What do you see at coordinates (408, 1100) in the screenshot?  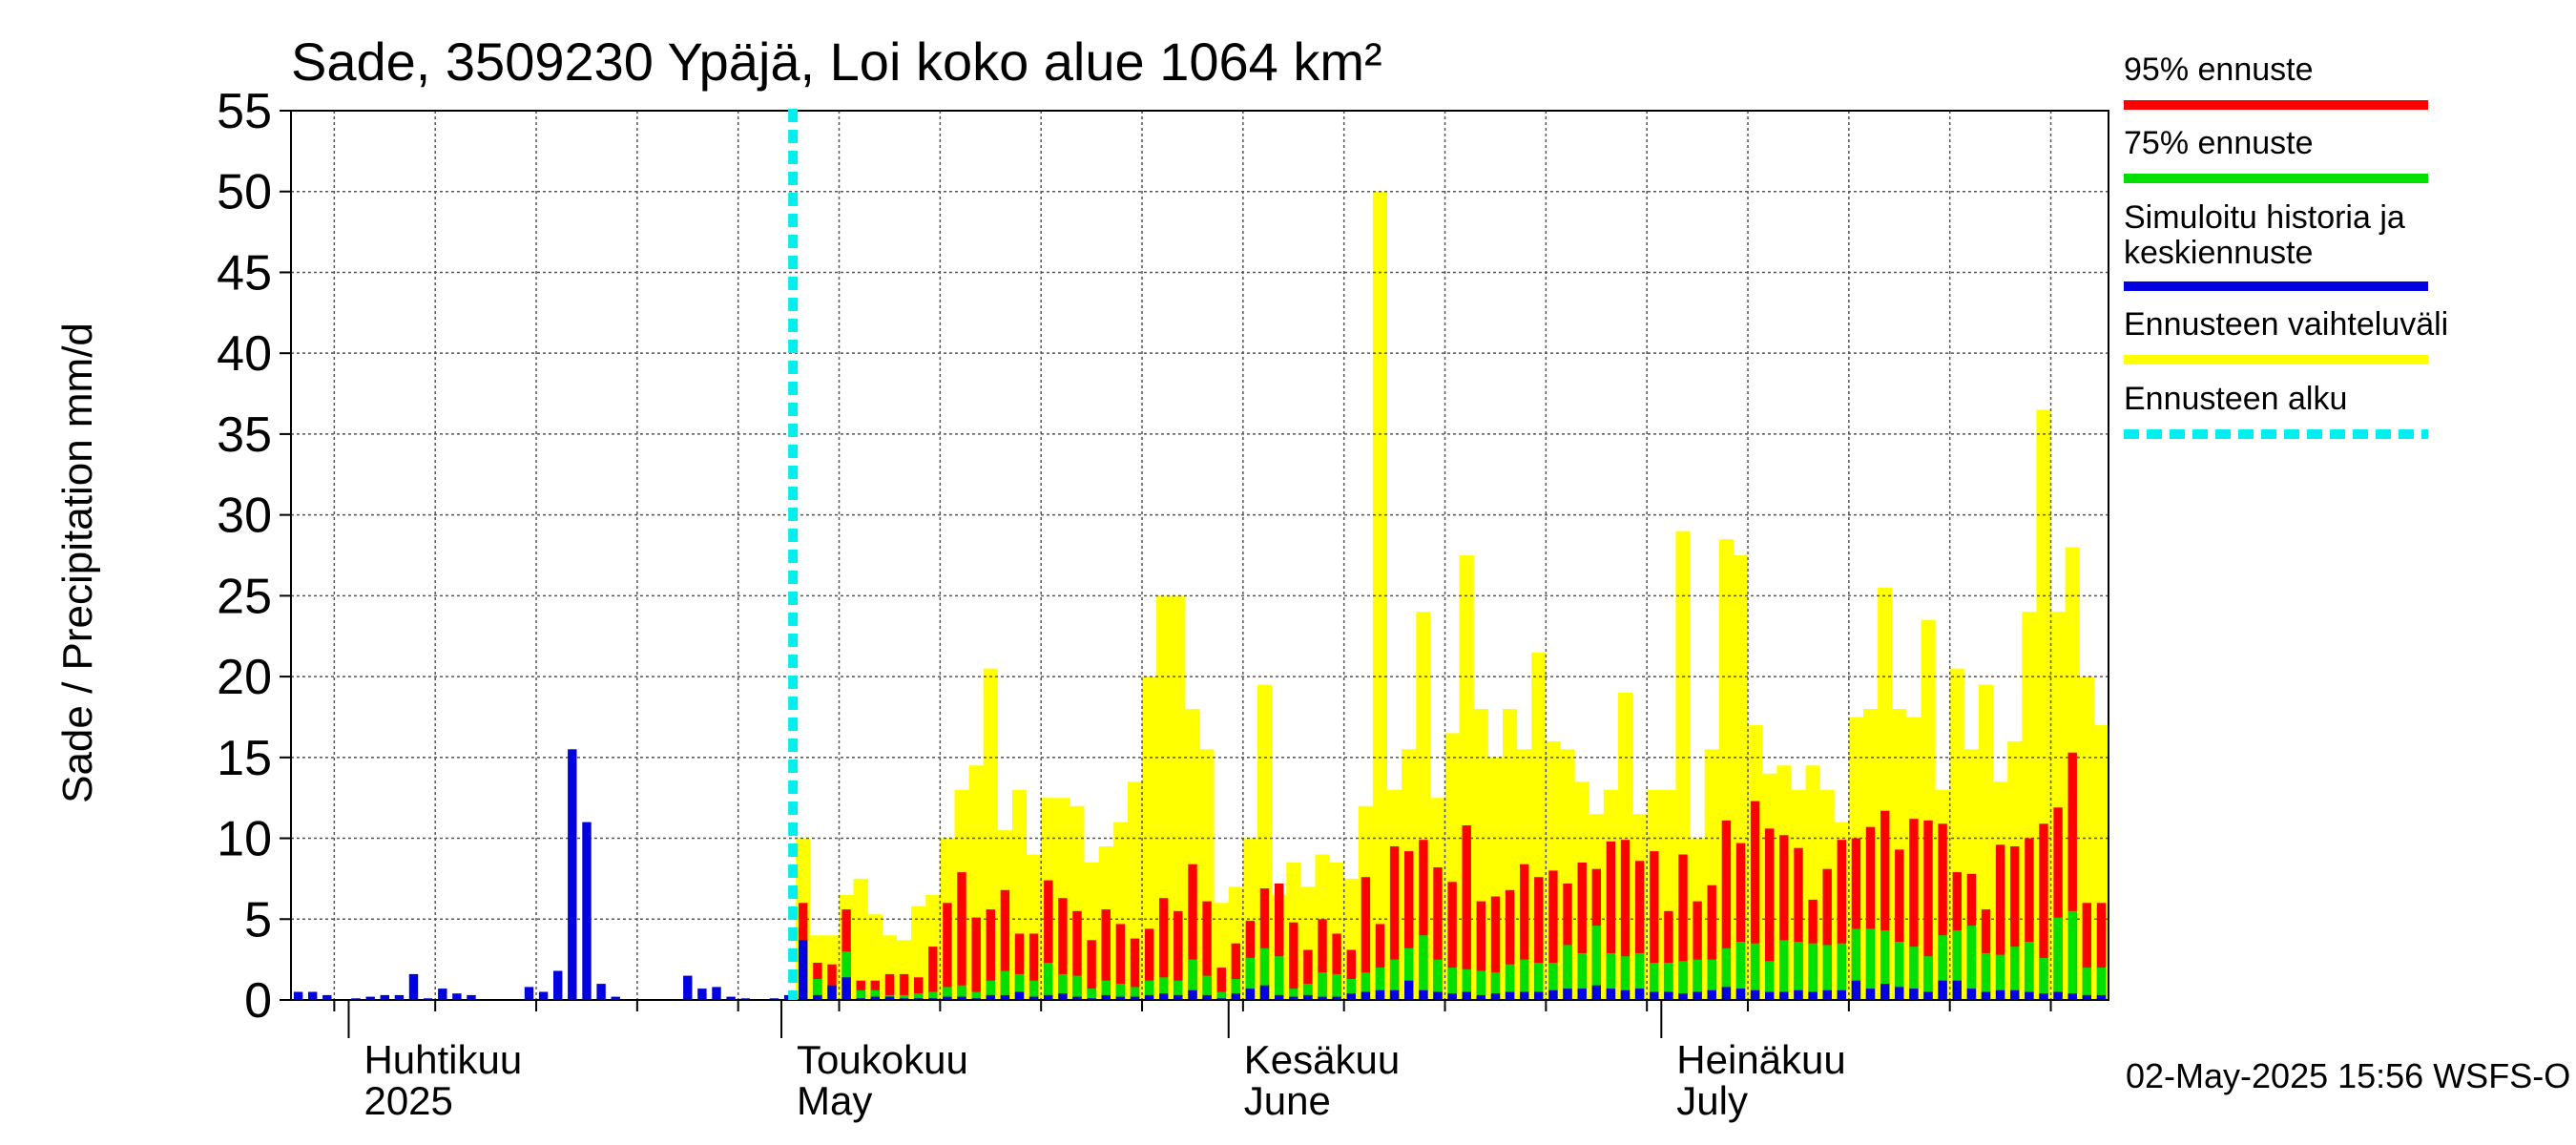 I see `month-sublabel: 2025` at bounding box center [408, 1100].